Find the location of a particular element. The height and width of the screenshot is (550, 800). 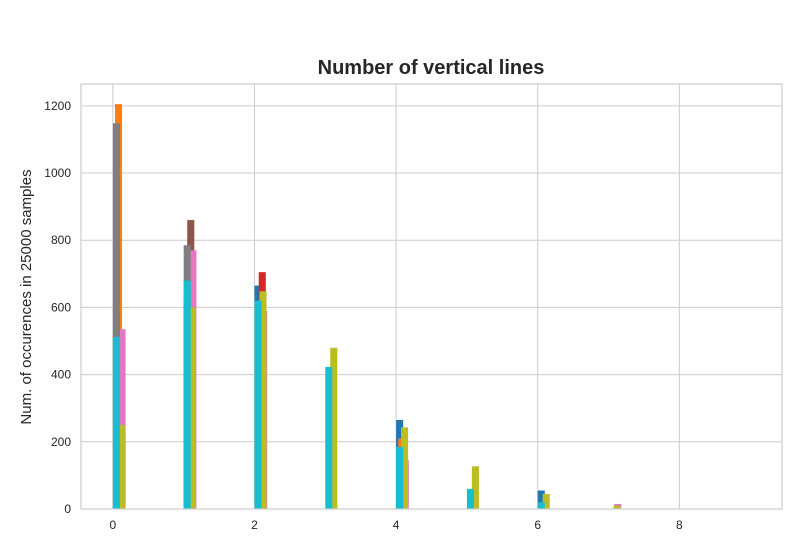

y-axis-label: Num. of occurences in 25000 samples is located at coordinates (26, 296).